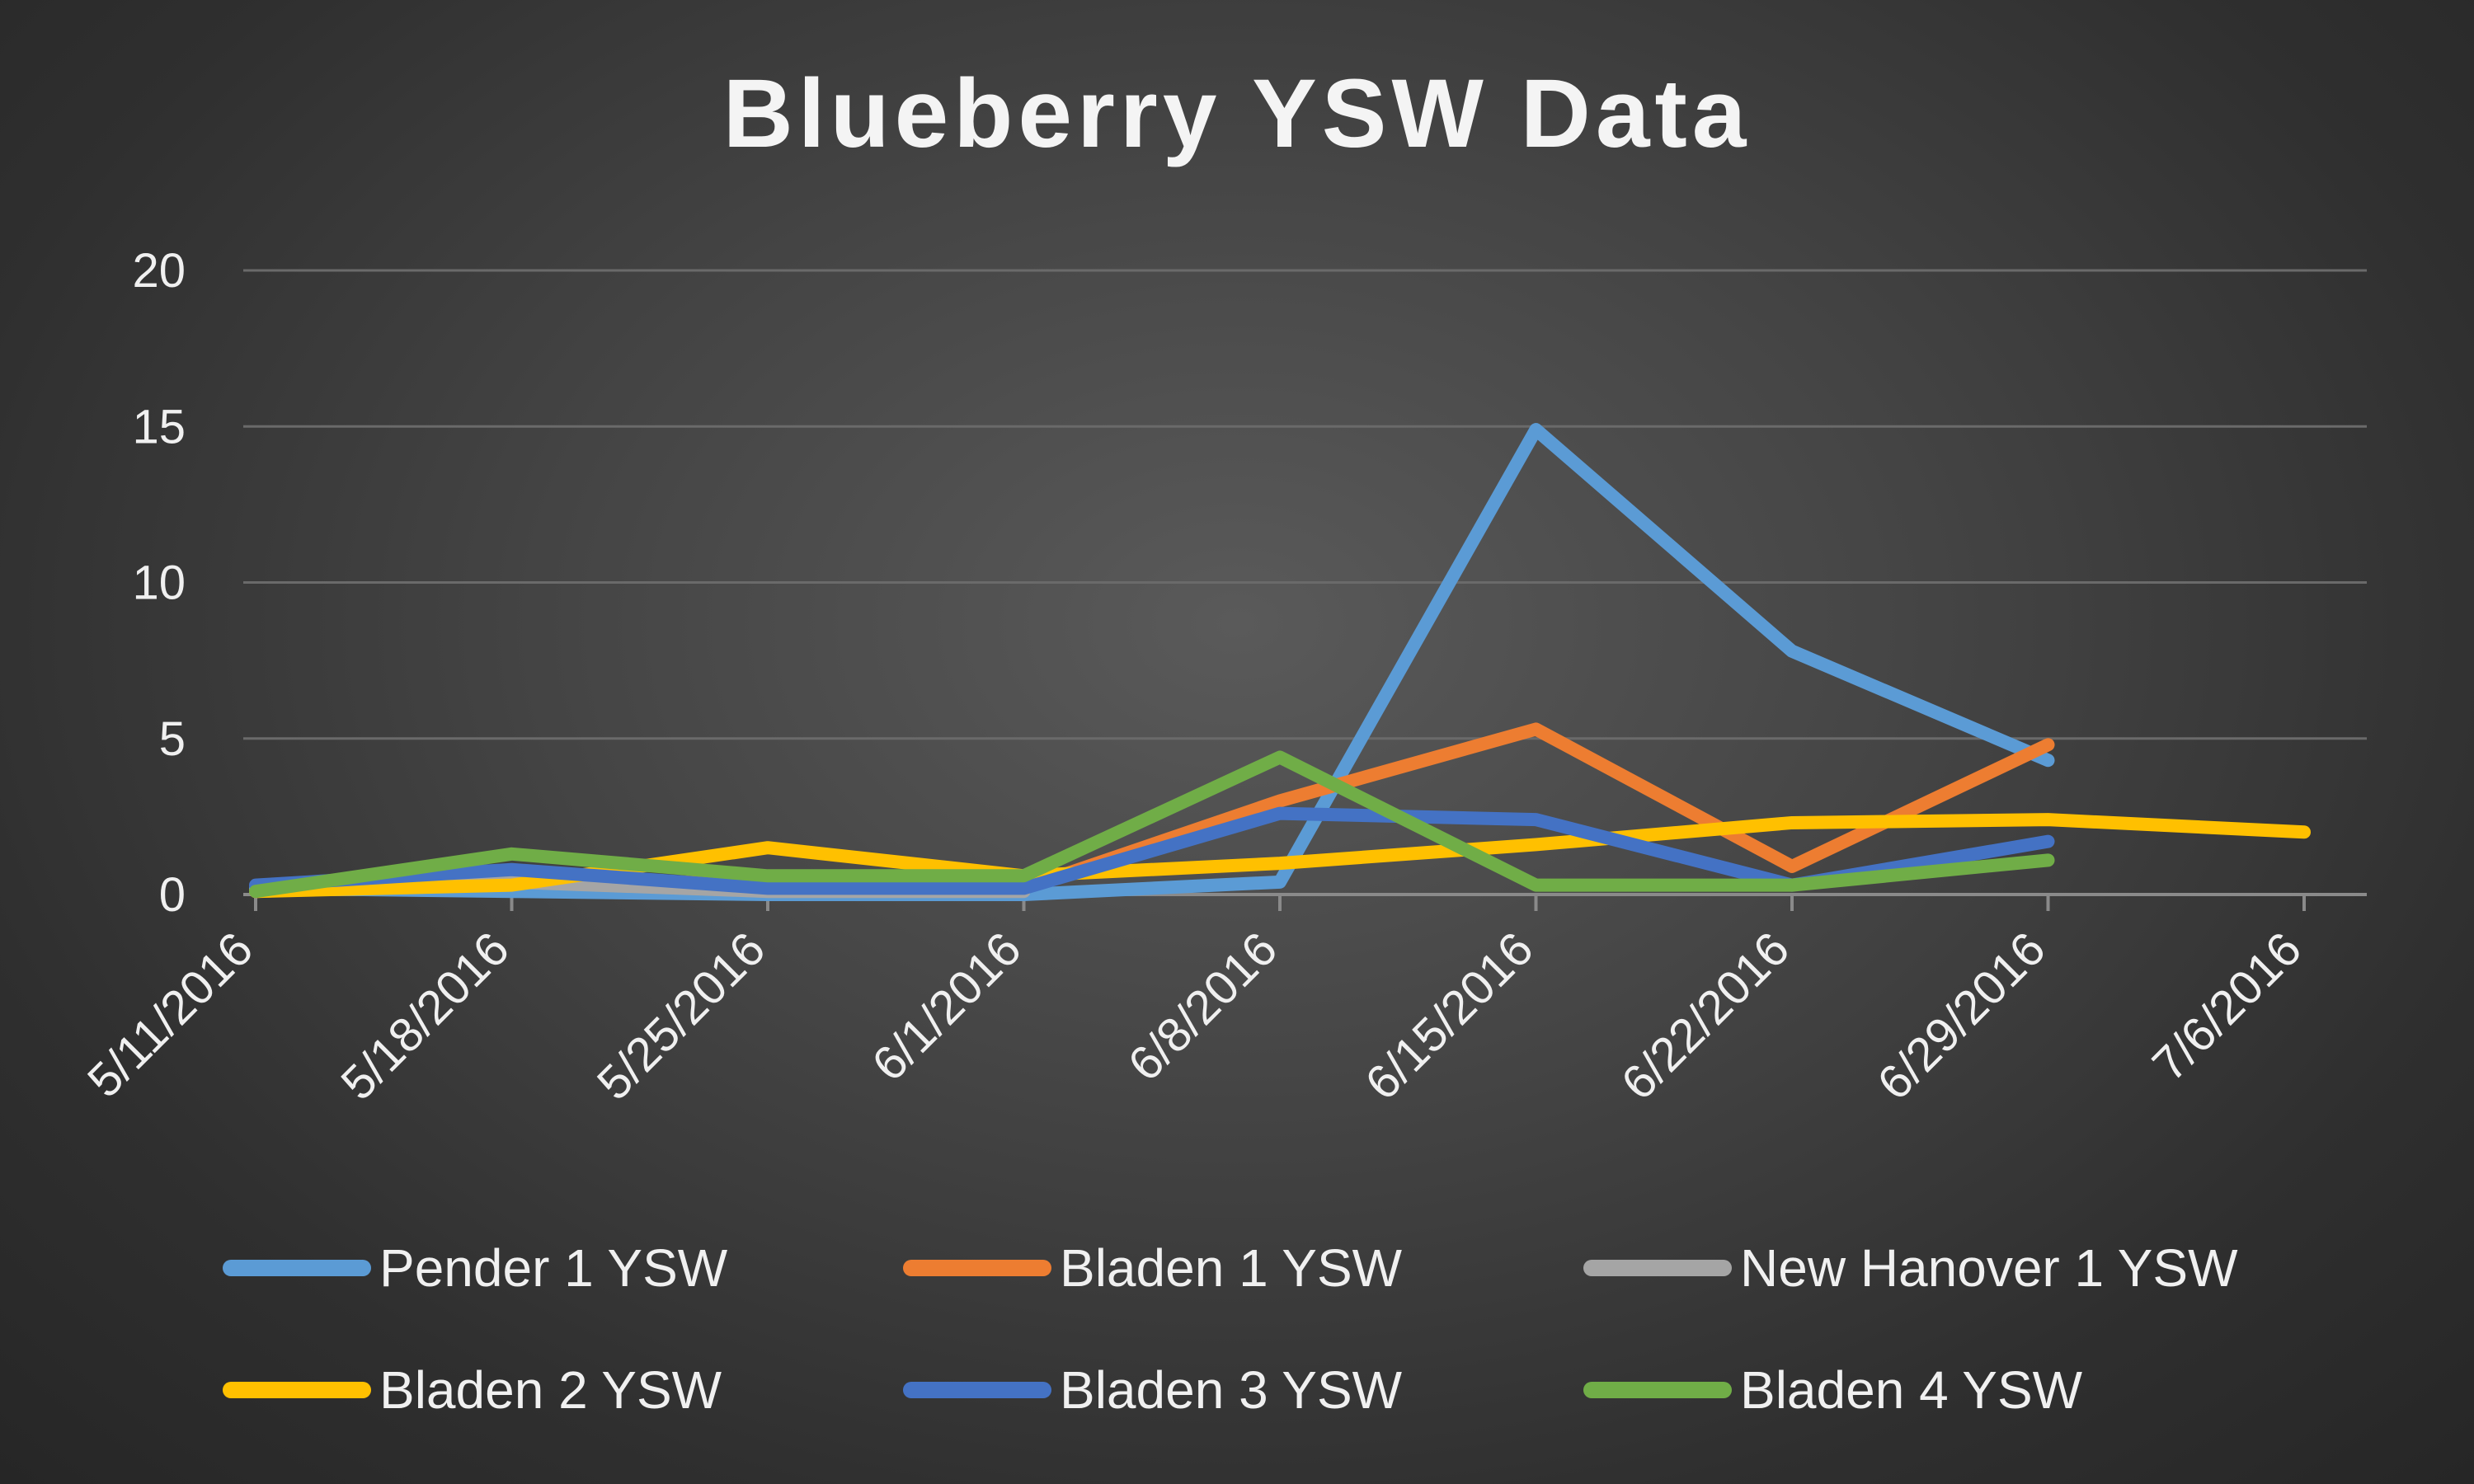 Image resolution: width=2474 pixels, height=1484 pixels. What do you see at coordinates (170, 1014) in the screenshot?
I see `x-tick-label: 5/11/2016` at bounding box center [170, 1014].